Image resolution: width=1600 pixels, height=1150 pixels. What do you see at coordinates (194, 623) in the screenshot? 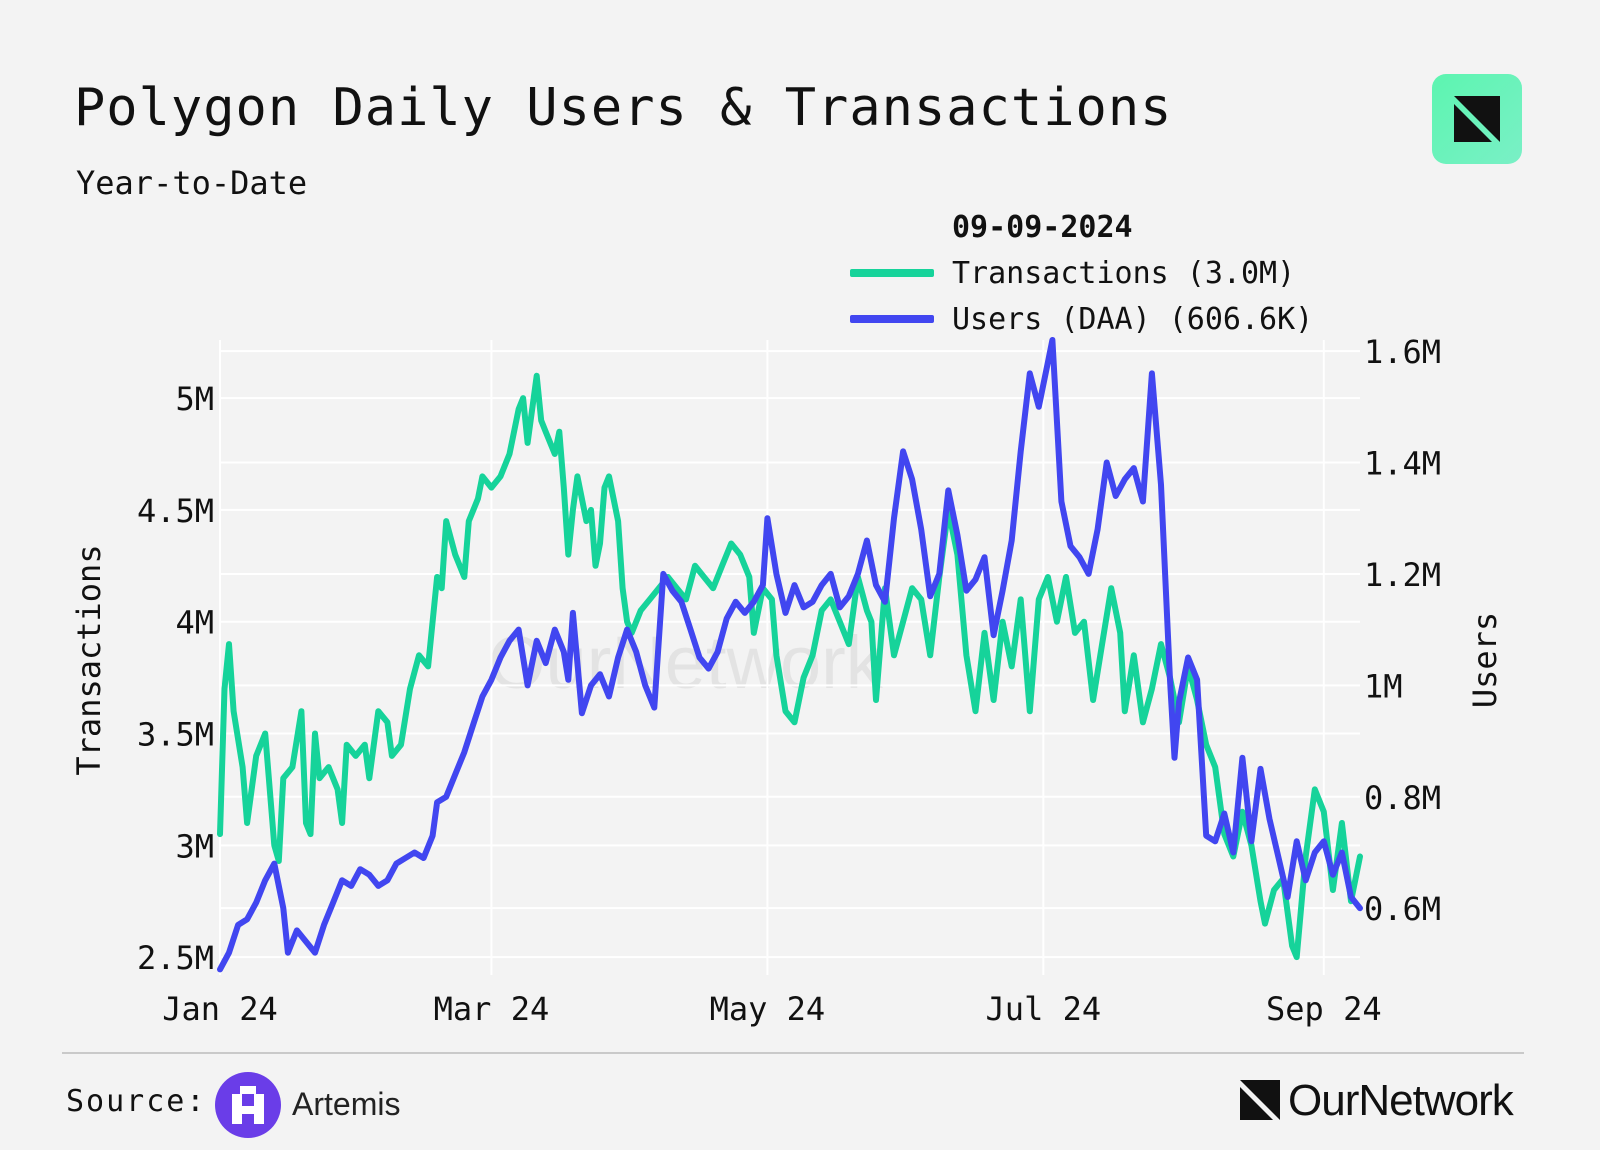
I see `y-left-tick-label: 4M` at bounding box center [194, 623].